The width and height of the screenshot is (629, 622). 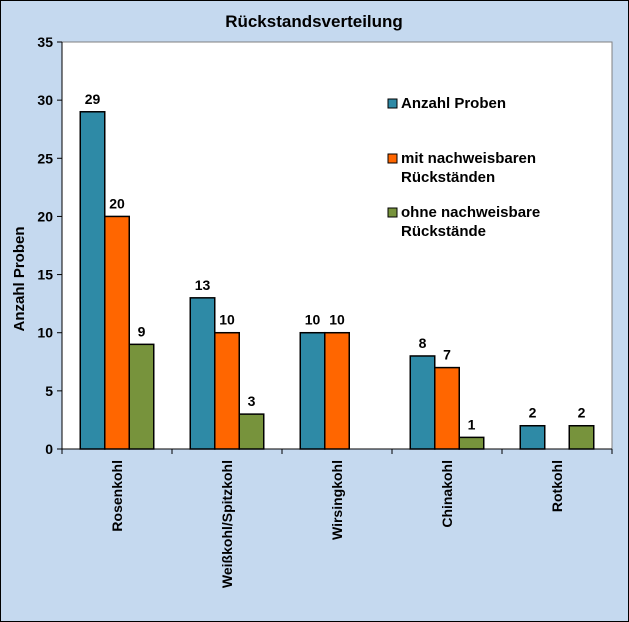 I want to click on x-tick-label: Rosenkohl, so click(x=117, y=496).